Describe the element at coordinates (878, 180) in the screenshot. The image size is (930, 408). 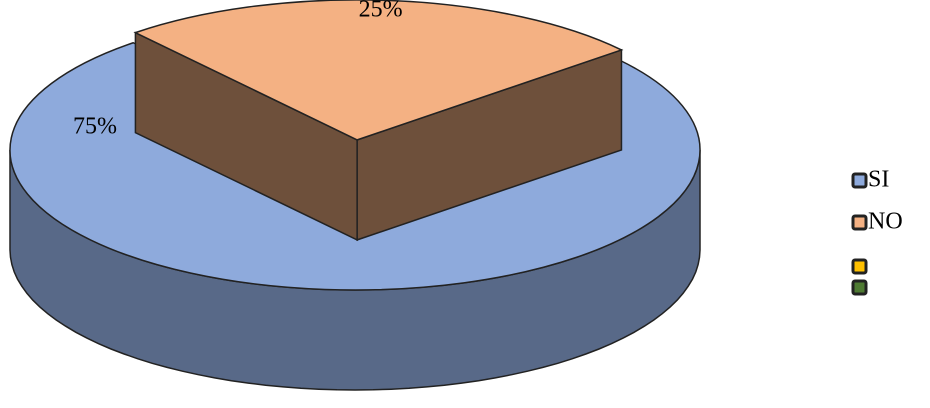
I see `legend-label: SI` at that location.